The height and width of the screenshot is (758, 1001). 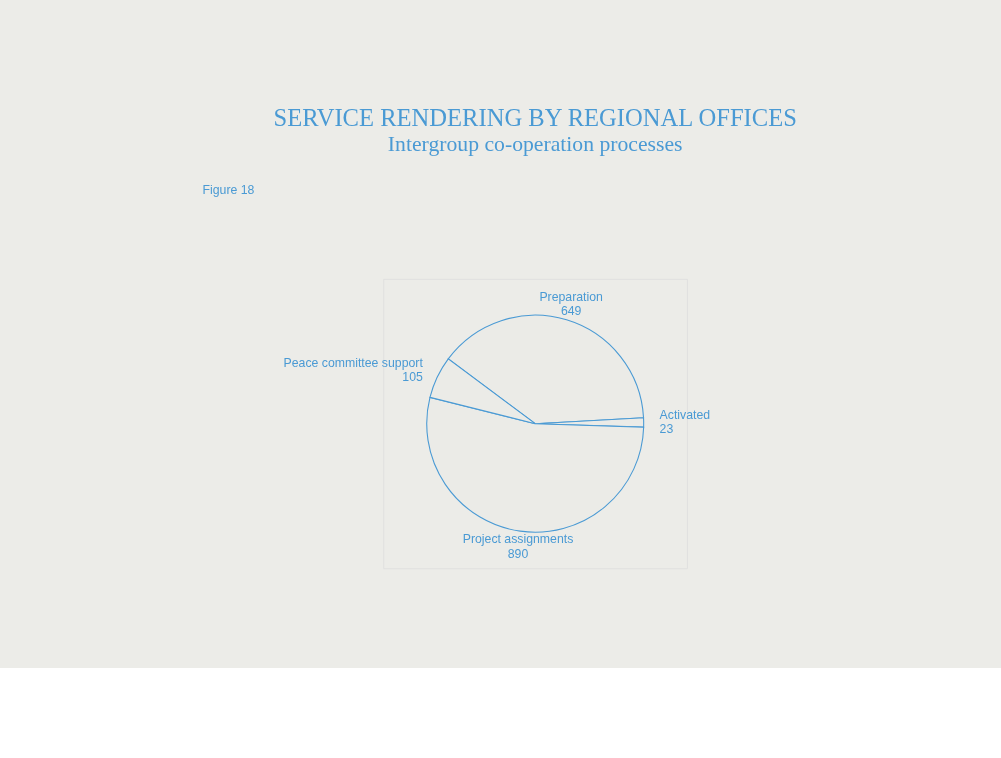 What do you see at coordinates (571, 296) in the screenshot?
I see `slice-label: Preparation` at bounding box center [571, 296].